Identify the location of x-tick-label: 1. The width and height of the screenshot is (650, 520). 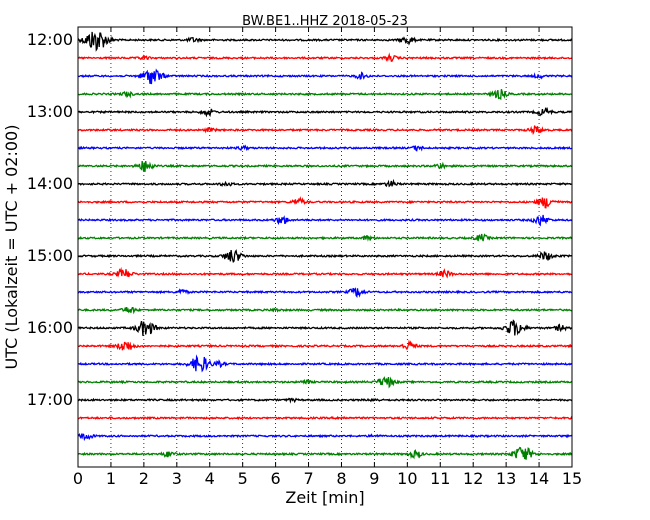
(111, 478).